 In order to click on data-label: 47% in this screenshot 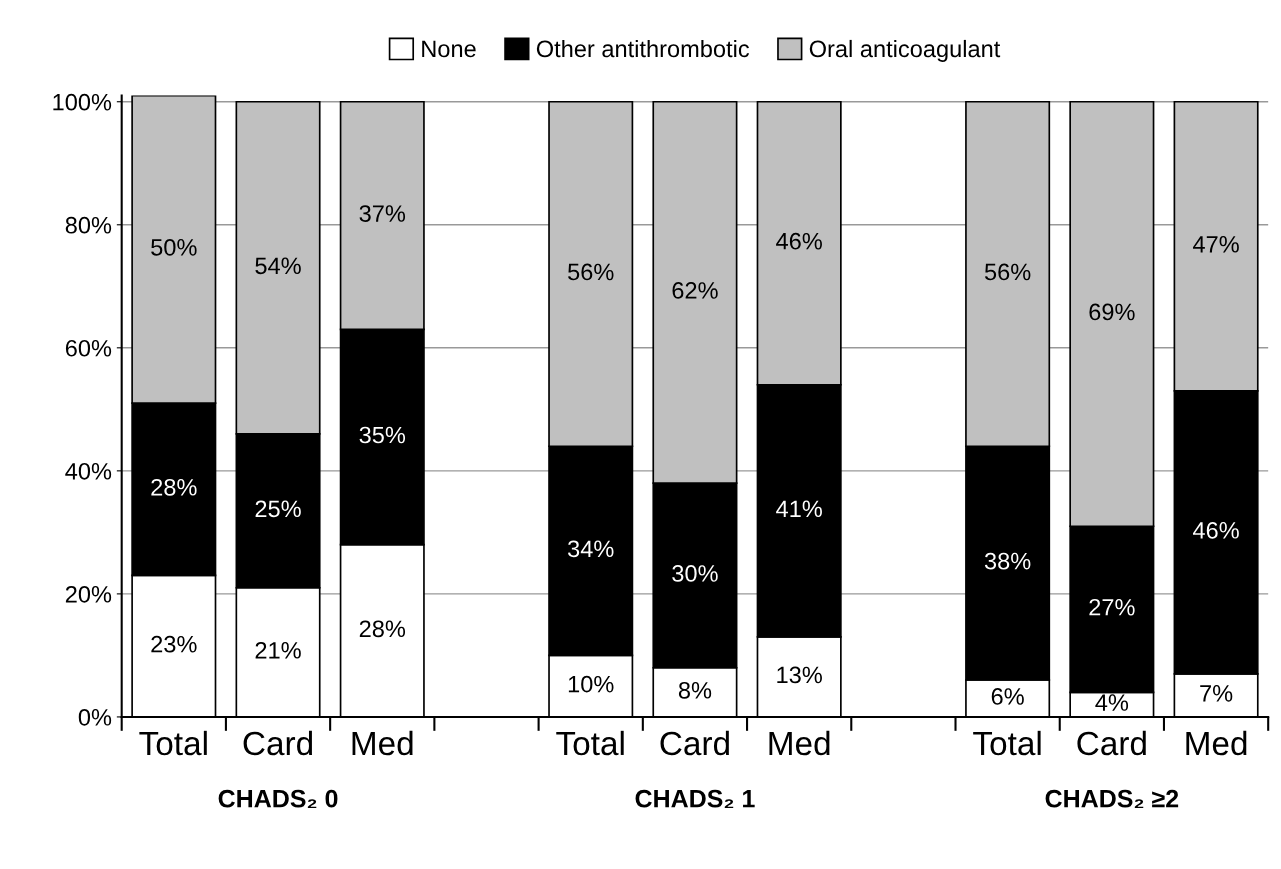, I will do `click(1215, 244)`.